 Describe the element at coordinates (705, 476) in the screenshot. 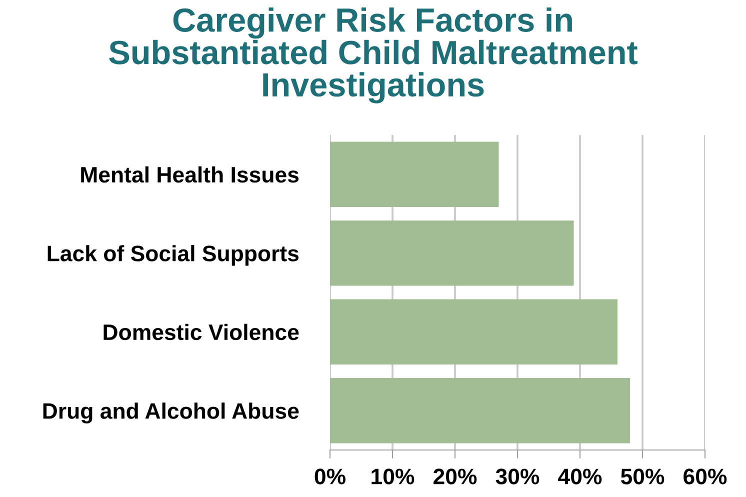

I see `x-tick-label: 60%` at that location.